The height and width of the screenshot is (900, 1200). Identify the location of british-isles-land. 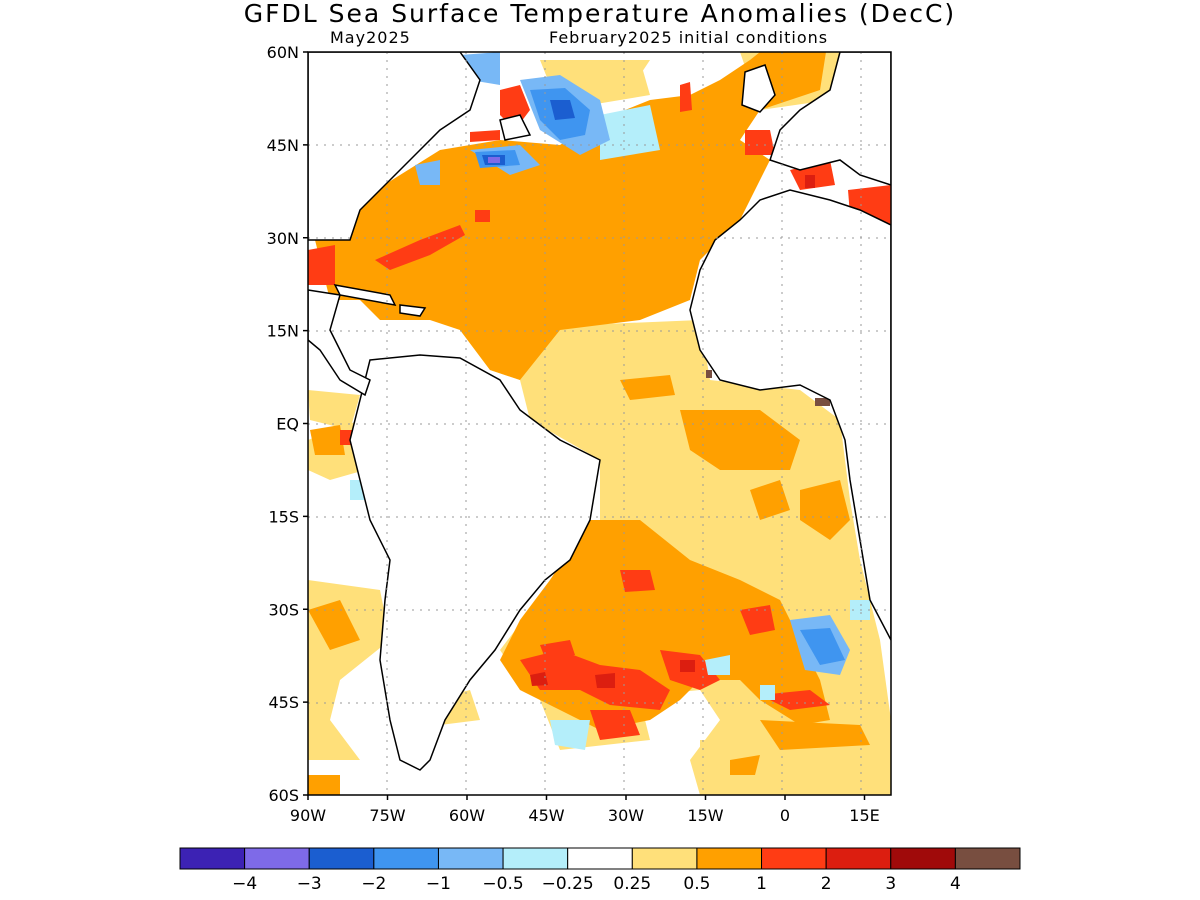
(758, 88).